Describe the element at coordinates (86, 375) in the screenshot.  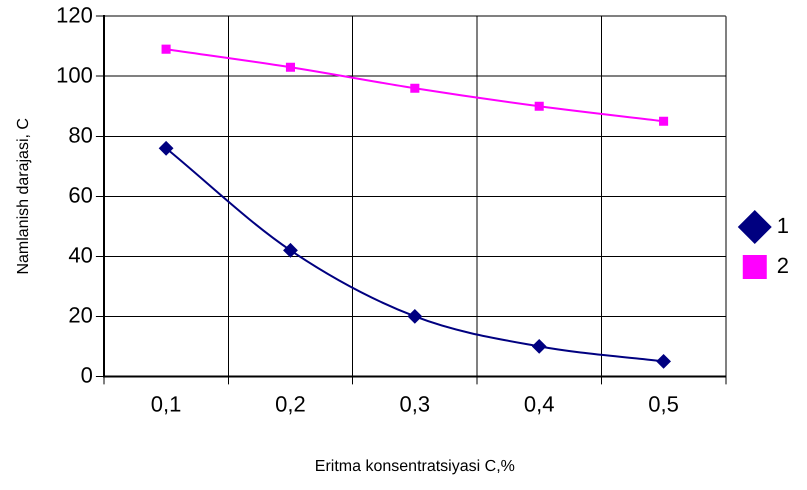
I see `y-tick-label: 0` at that location.